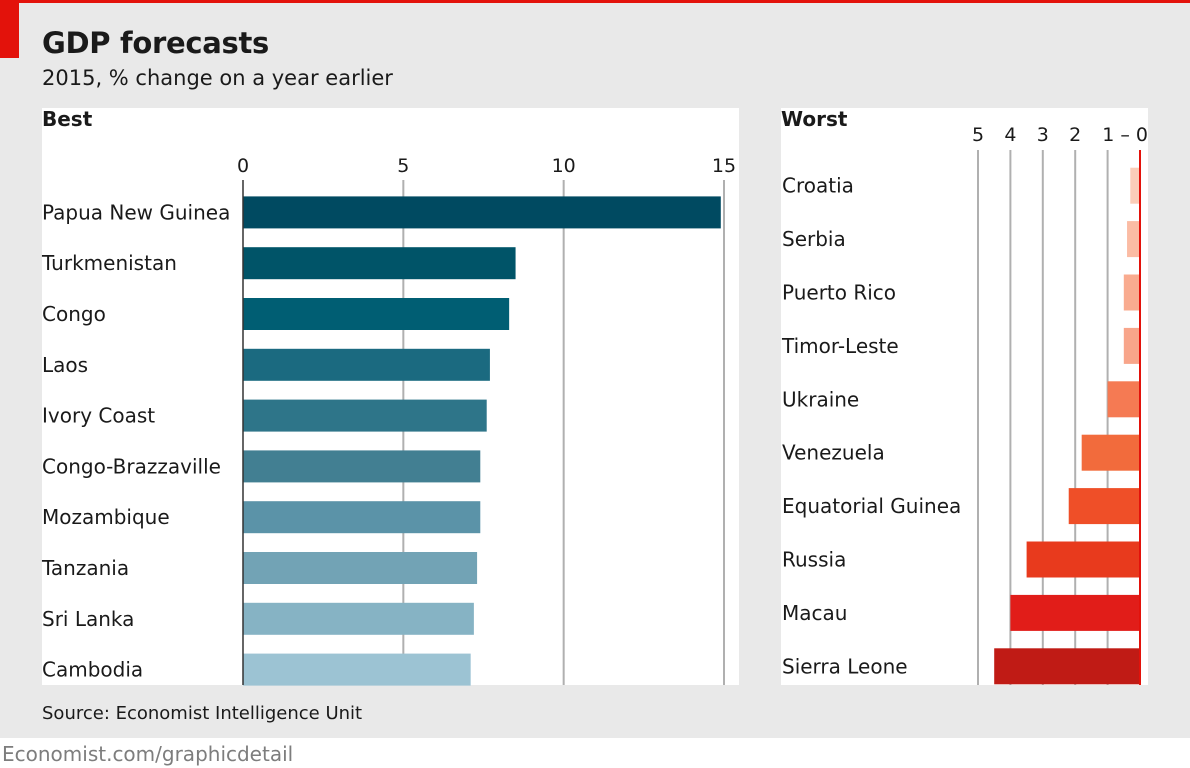  What do you see at coordinates (818, 186) in the screenshot?
I see `worst-category-label: Croatia` at bounding box center [818, 186].